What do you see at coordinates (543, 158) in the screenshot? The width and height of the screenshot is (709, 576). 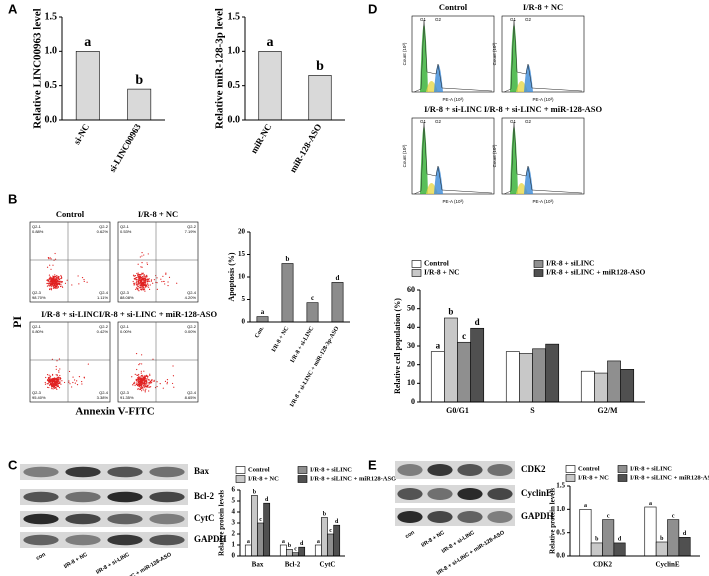 I see `histogram-outline` at bounding box center [543, 158].